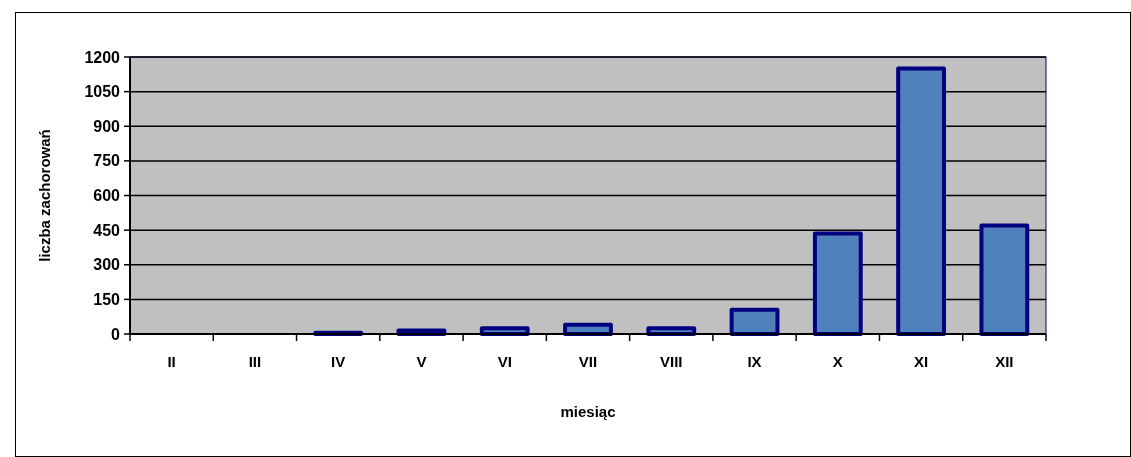  Describe the element at coordinates (588, 361) in the screenshot. I see `x-tick-label: VII` at that location.